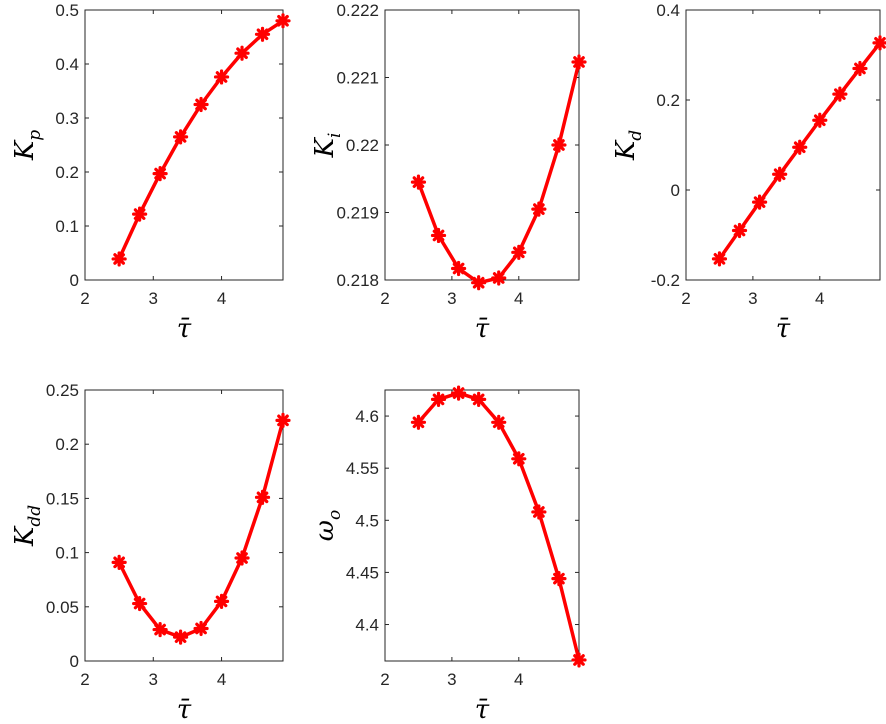 This screenshot has height=724, width=886. What do you see at coordinates (362, 468) in the screenshot?
I see `chart-5-y-tick-label: 4.55` at bounding box center [362, 468].